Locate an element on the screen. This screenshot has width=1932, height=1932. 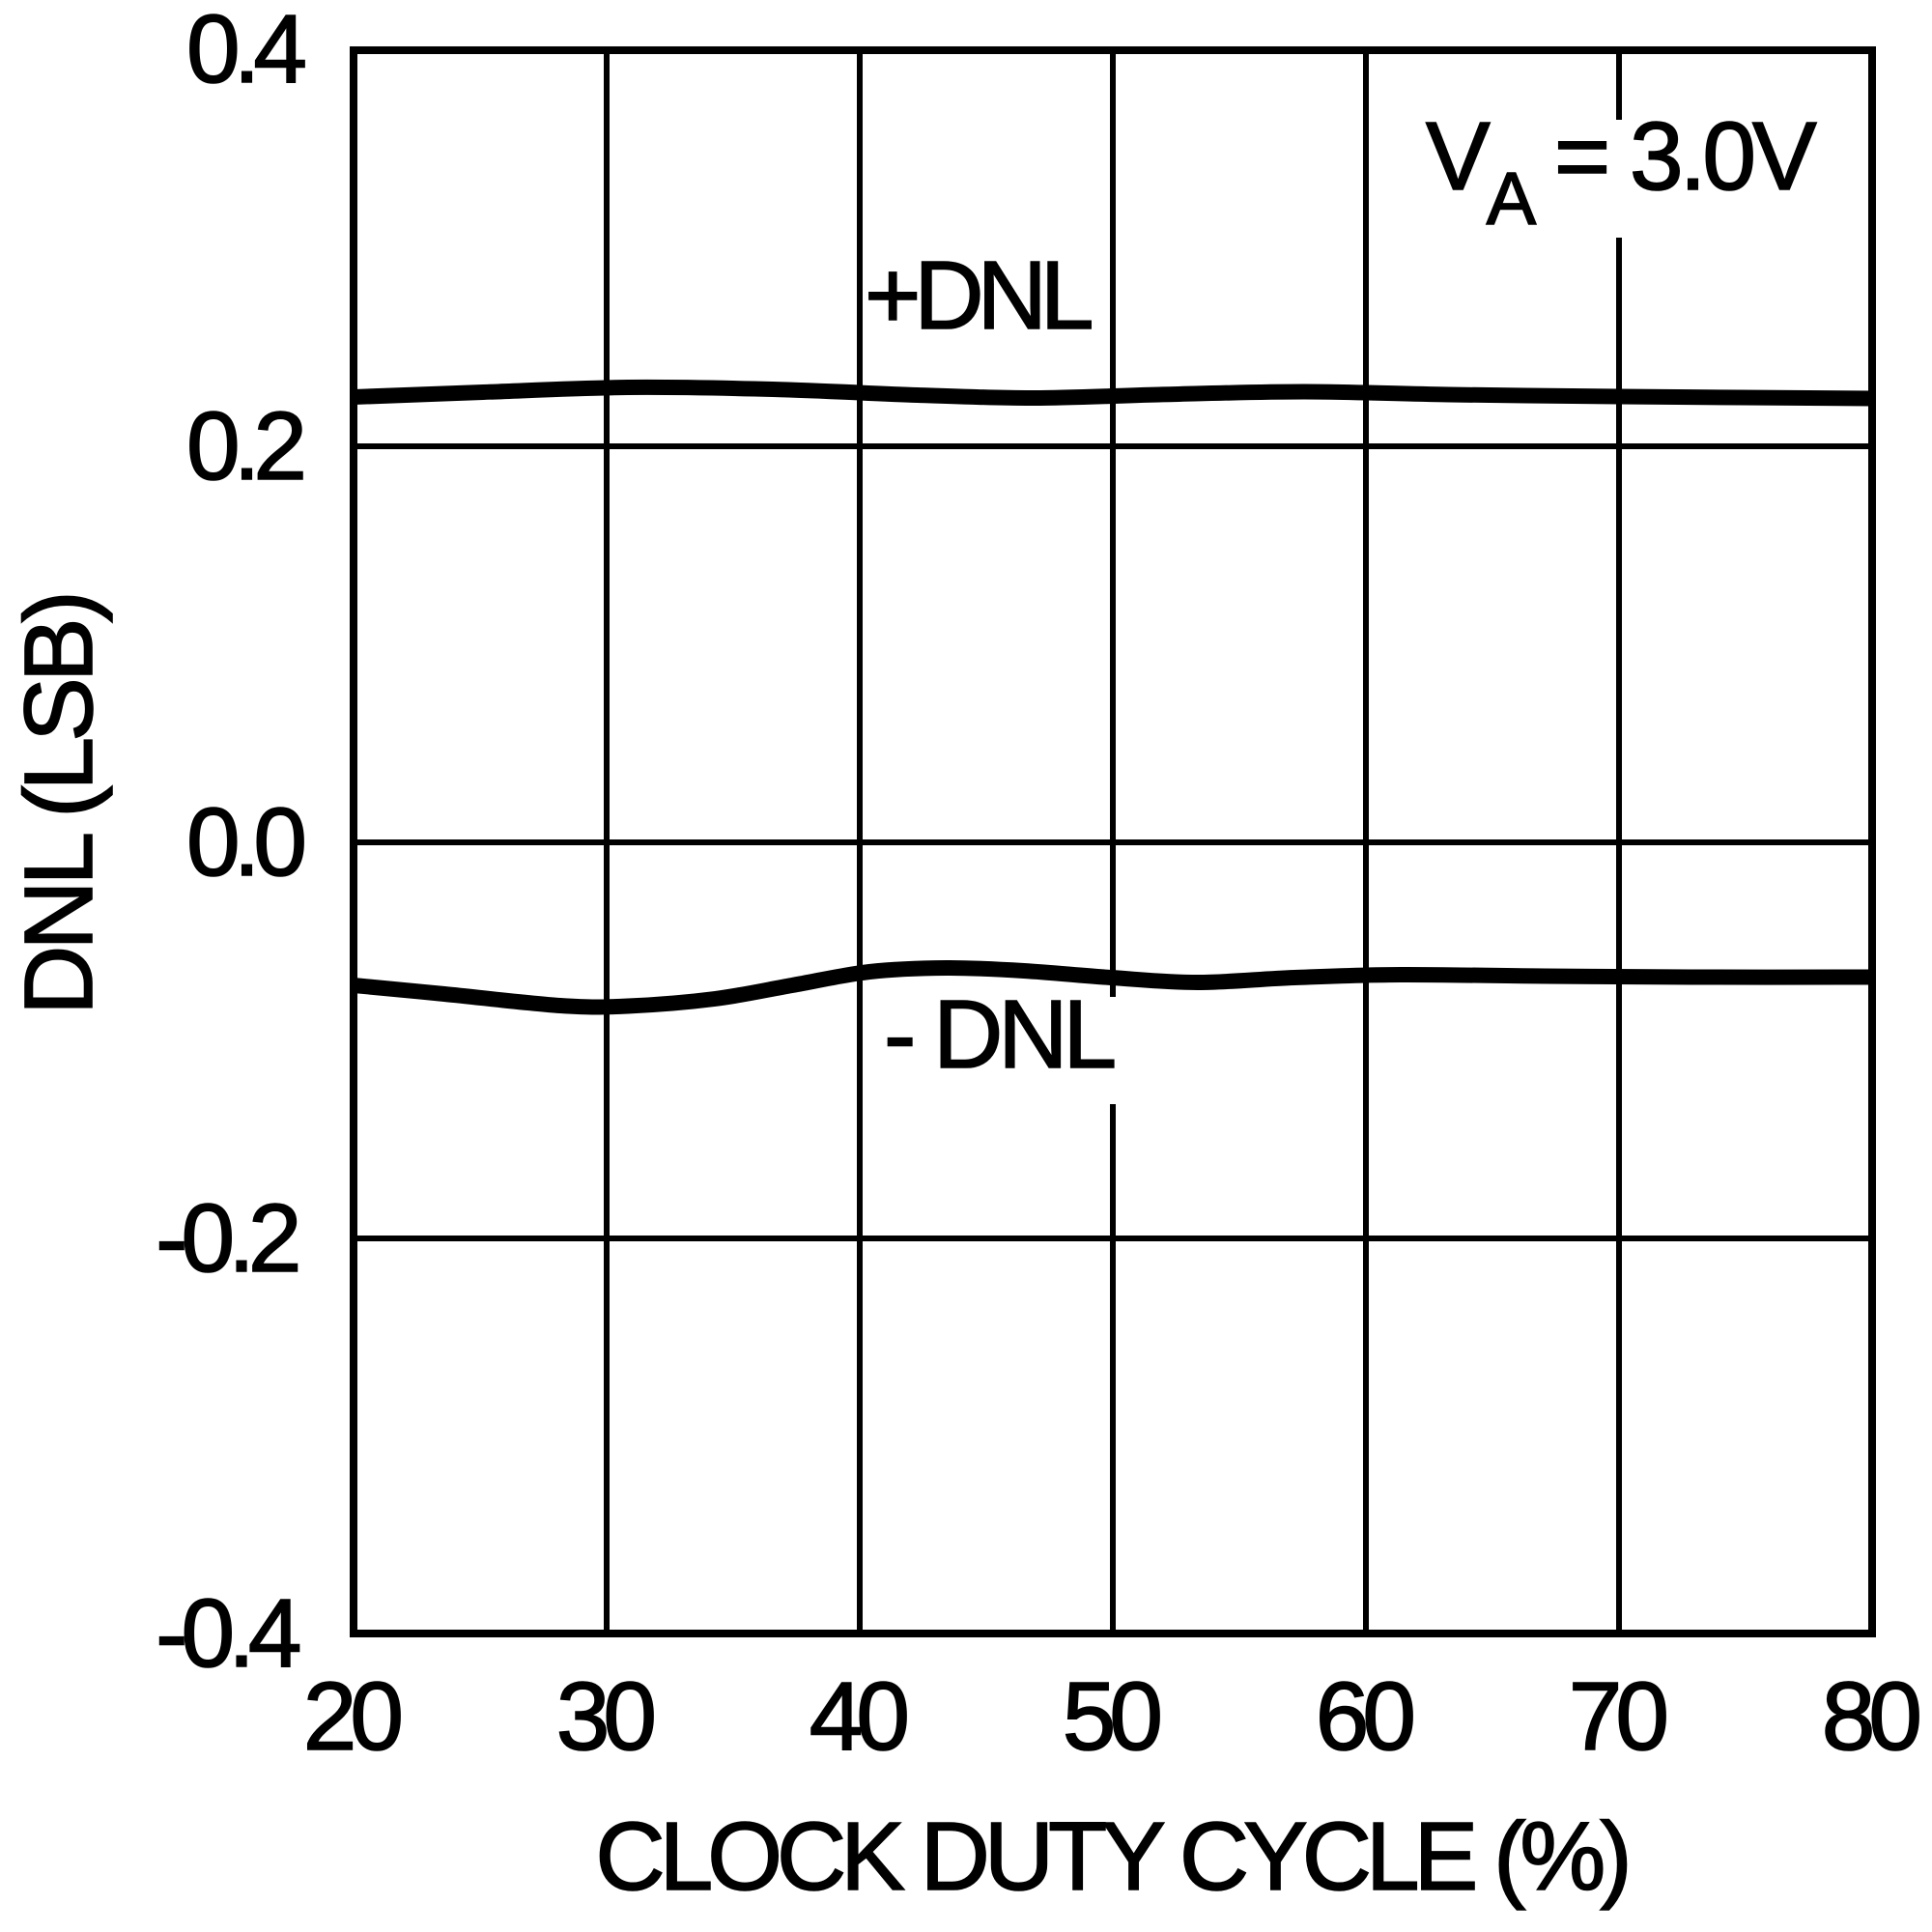
svg-text: 70 is located at coordinates (1617, 1716).